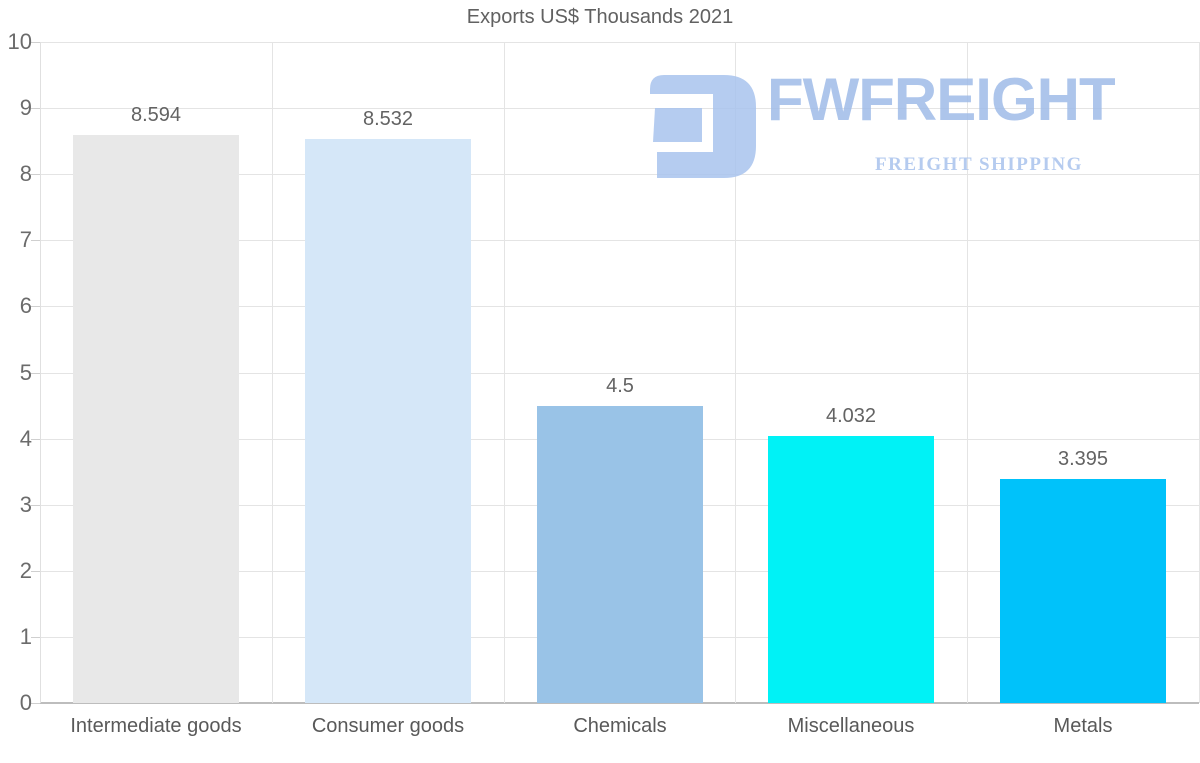 This screenshot has width=1200, height=763. I want to click on fwfreight-logo-icon, so click(703, 126).